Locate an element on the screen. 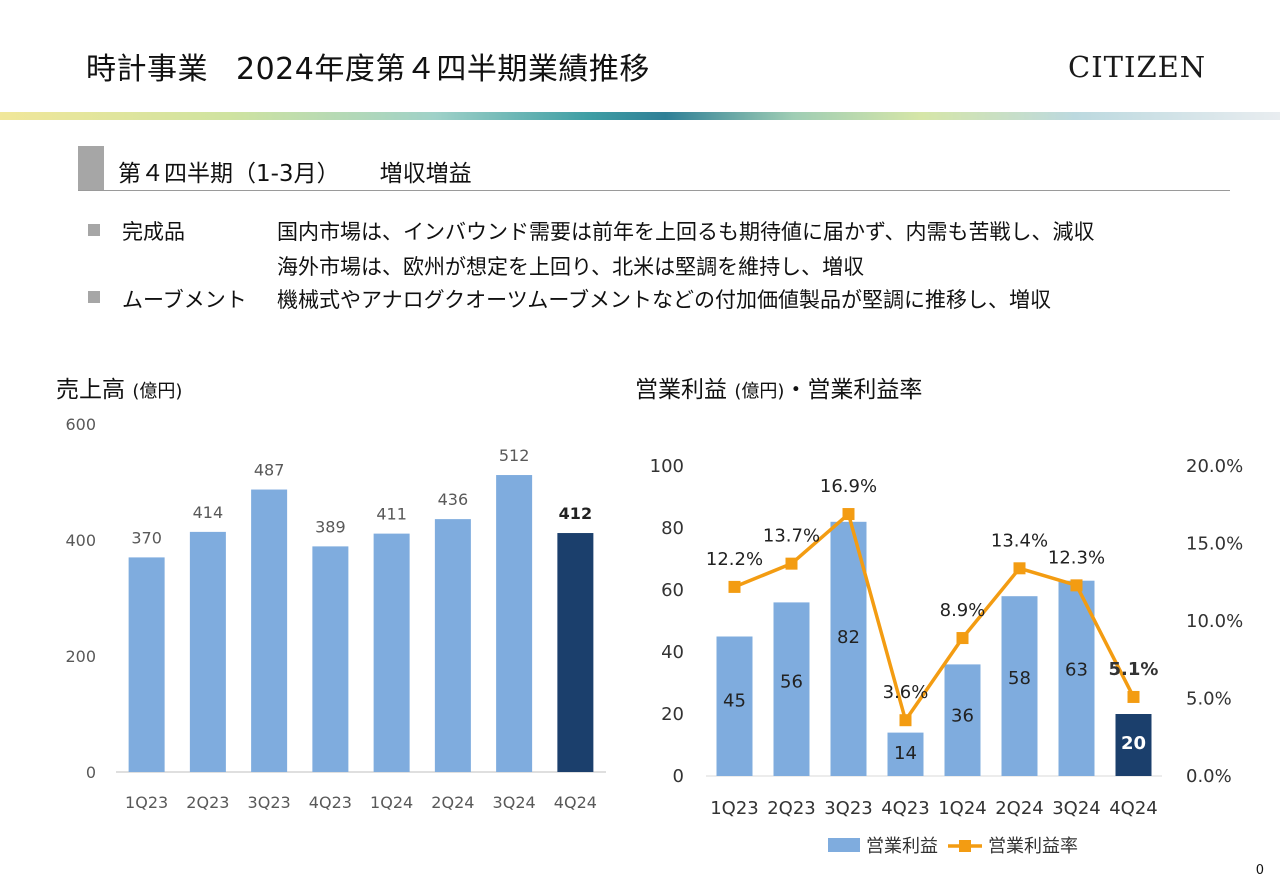 The width and height of the screenshot is (1280, 886). profit-chart-title-unit: (億円) is located at coordinates (759, 391).